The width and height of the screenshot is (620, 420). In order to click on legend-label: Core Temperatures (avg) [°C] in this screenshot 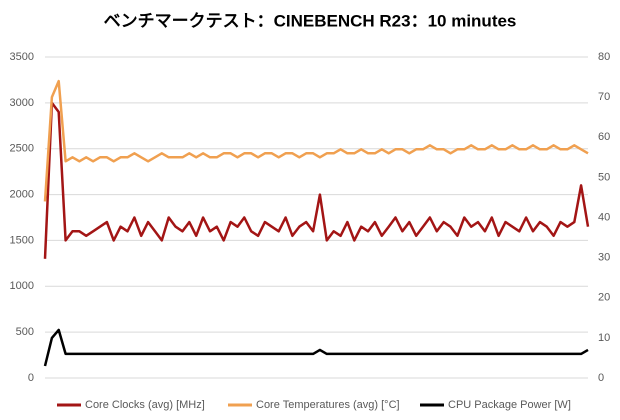, I will do `click(328, 405)`.